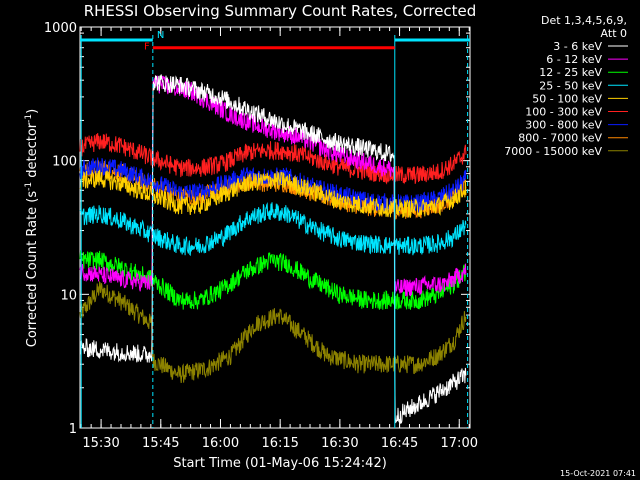 The height and width of the screenshot is (480, 640). What do you see at coordinates (29, 186) in the screenshot?
I see `y-axis-label-sup1: -1` at bounding box center [29, 186].